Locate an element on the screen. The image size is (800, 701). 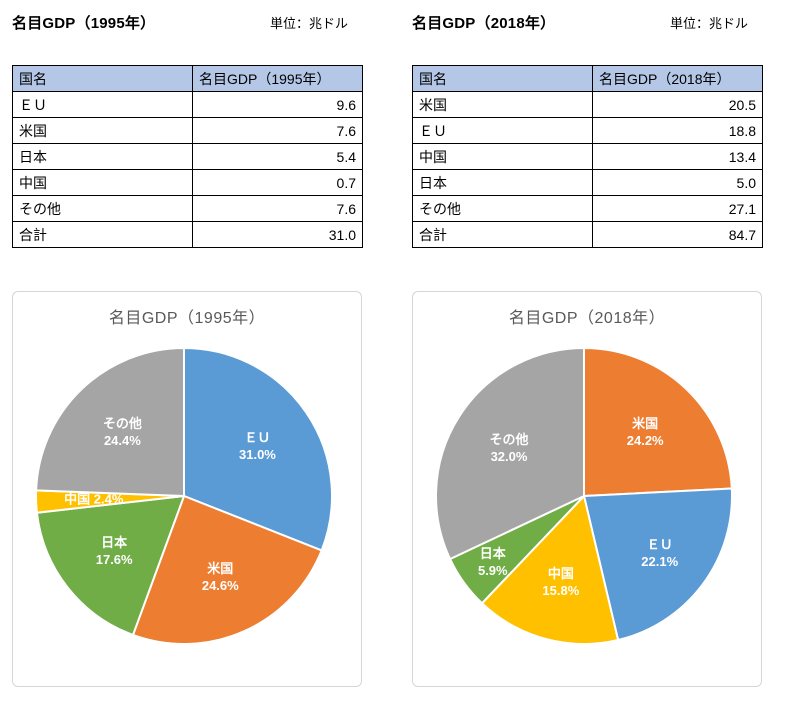
table-row: 合計 31.0 is located at coordinates (187, 234).